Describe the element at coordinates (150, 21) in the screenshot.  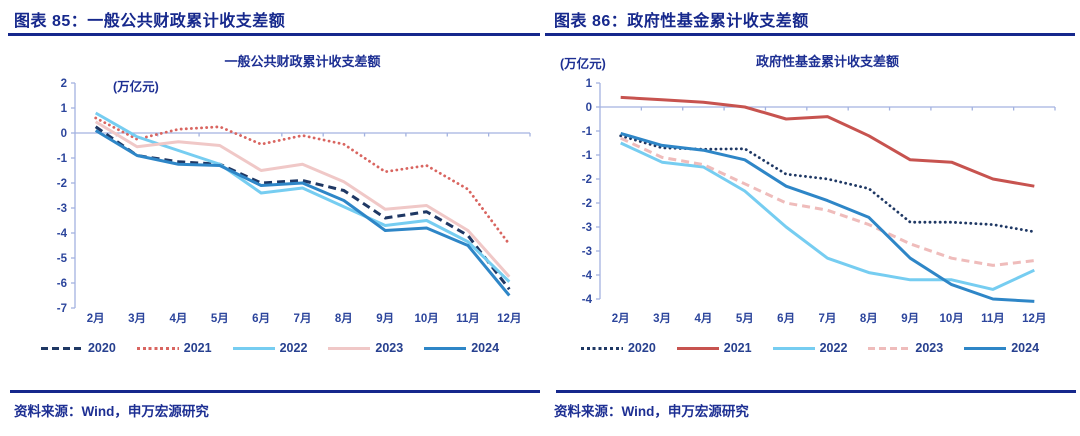
I see `figure-85-header: 图表 85：一般公共财政累计收支差额` at that location.